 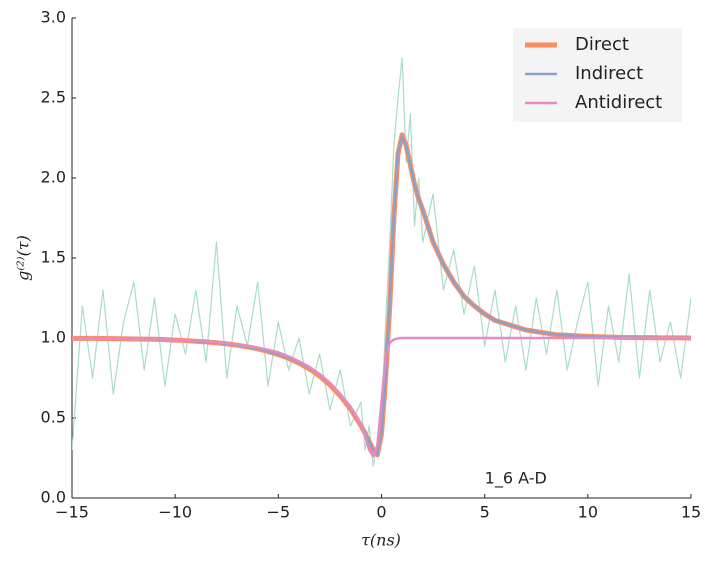 I want to click on x-axis-label: τ(ns), so click(x=381, y=540).